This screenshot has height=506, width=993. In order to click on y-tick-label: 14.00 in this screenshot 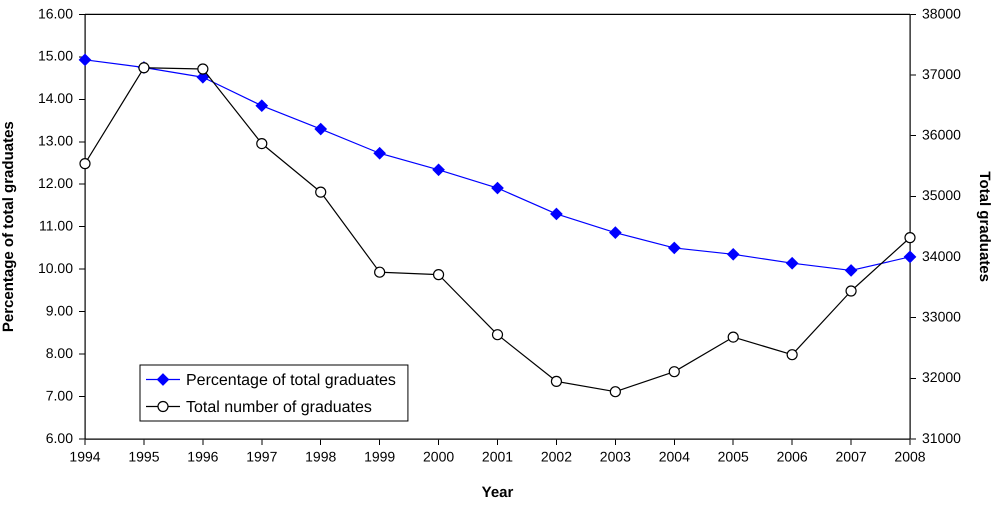, I will do `click(56, 98)`.